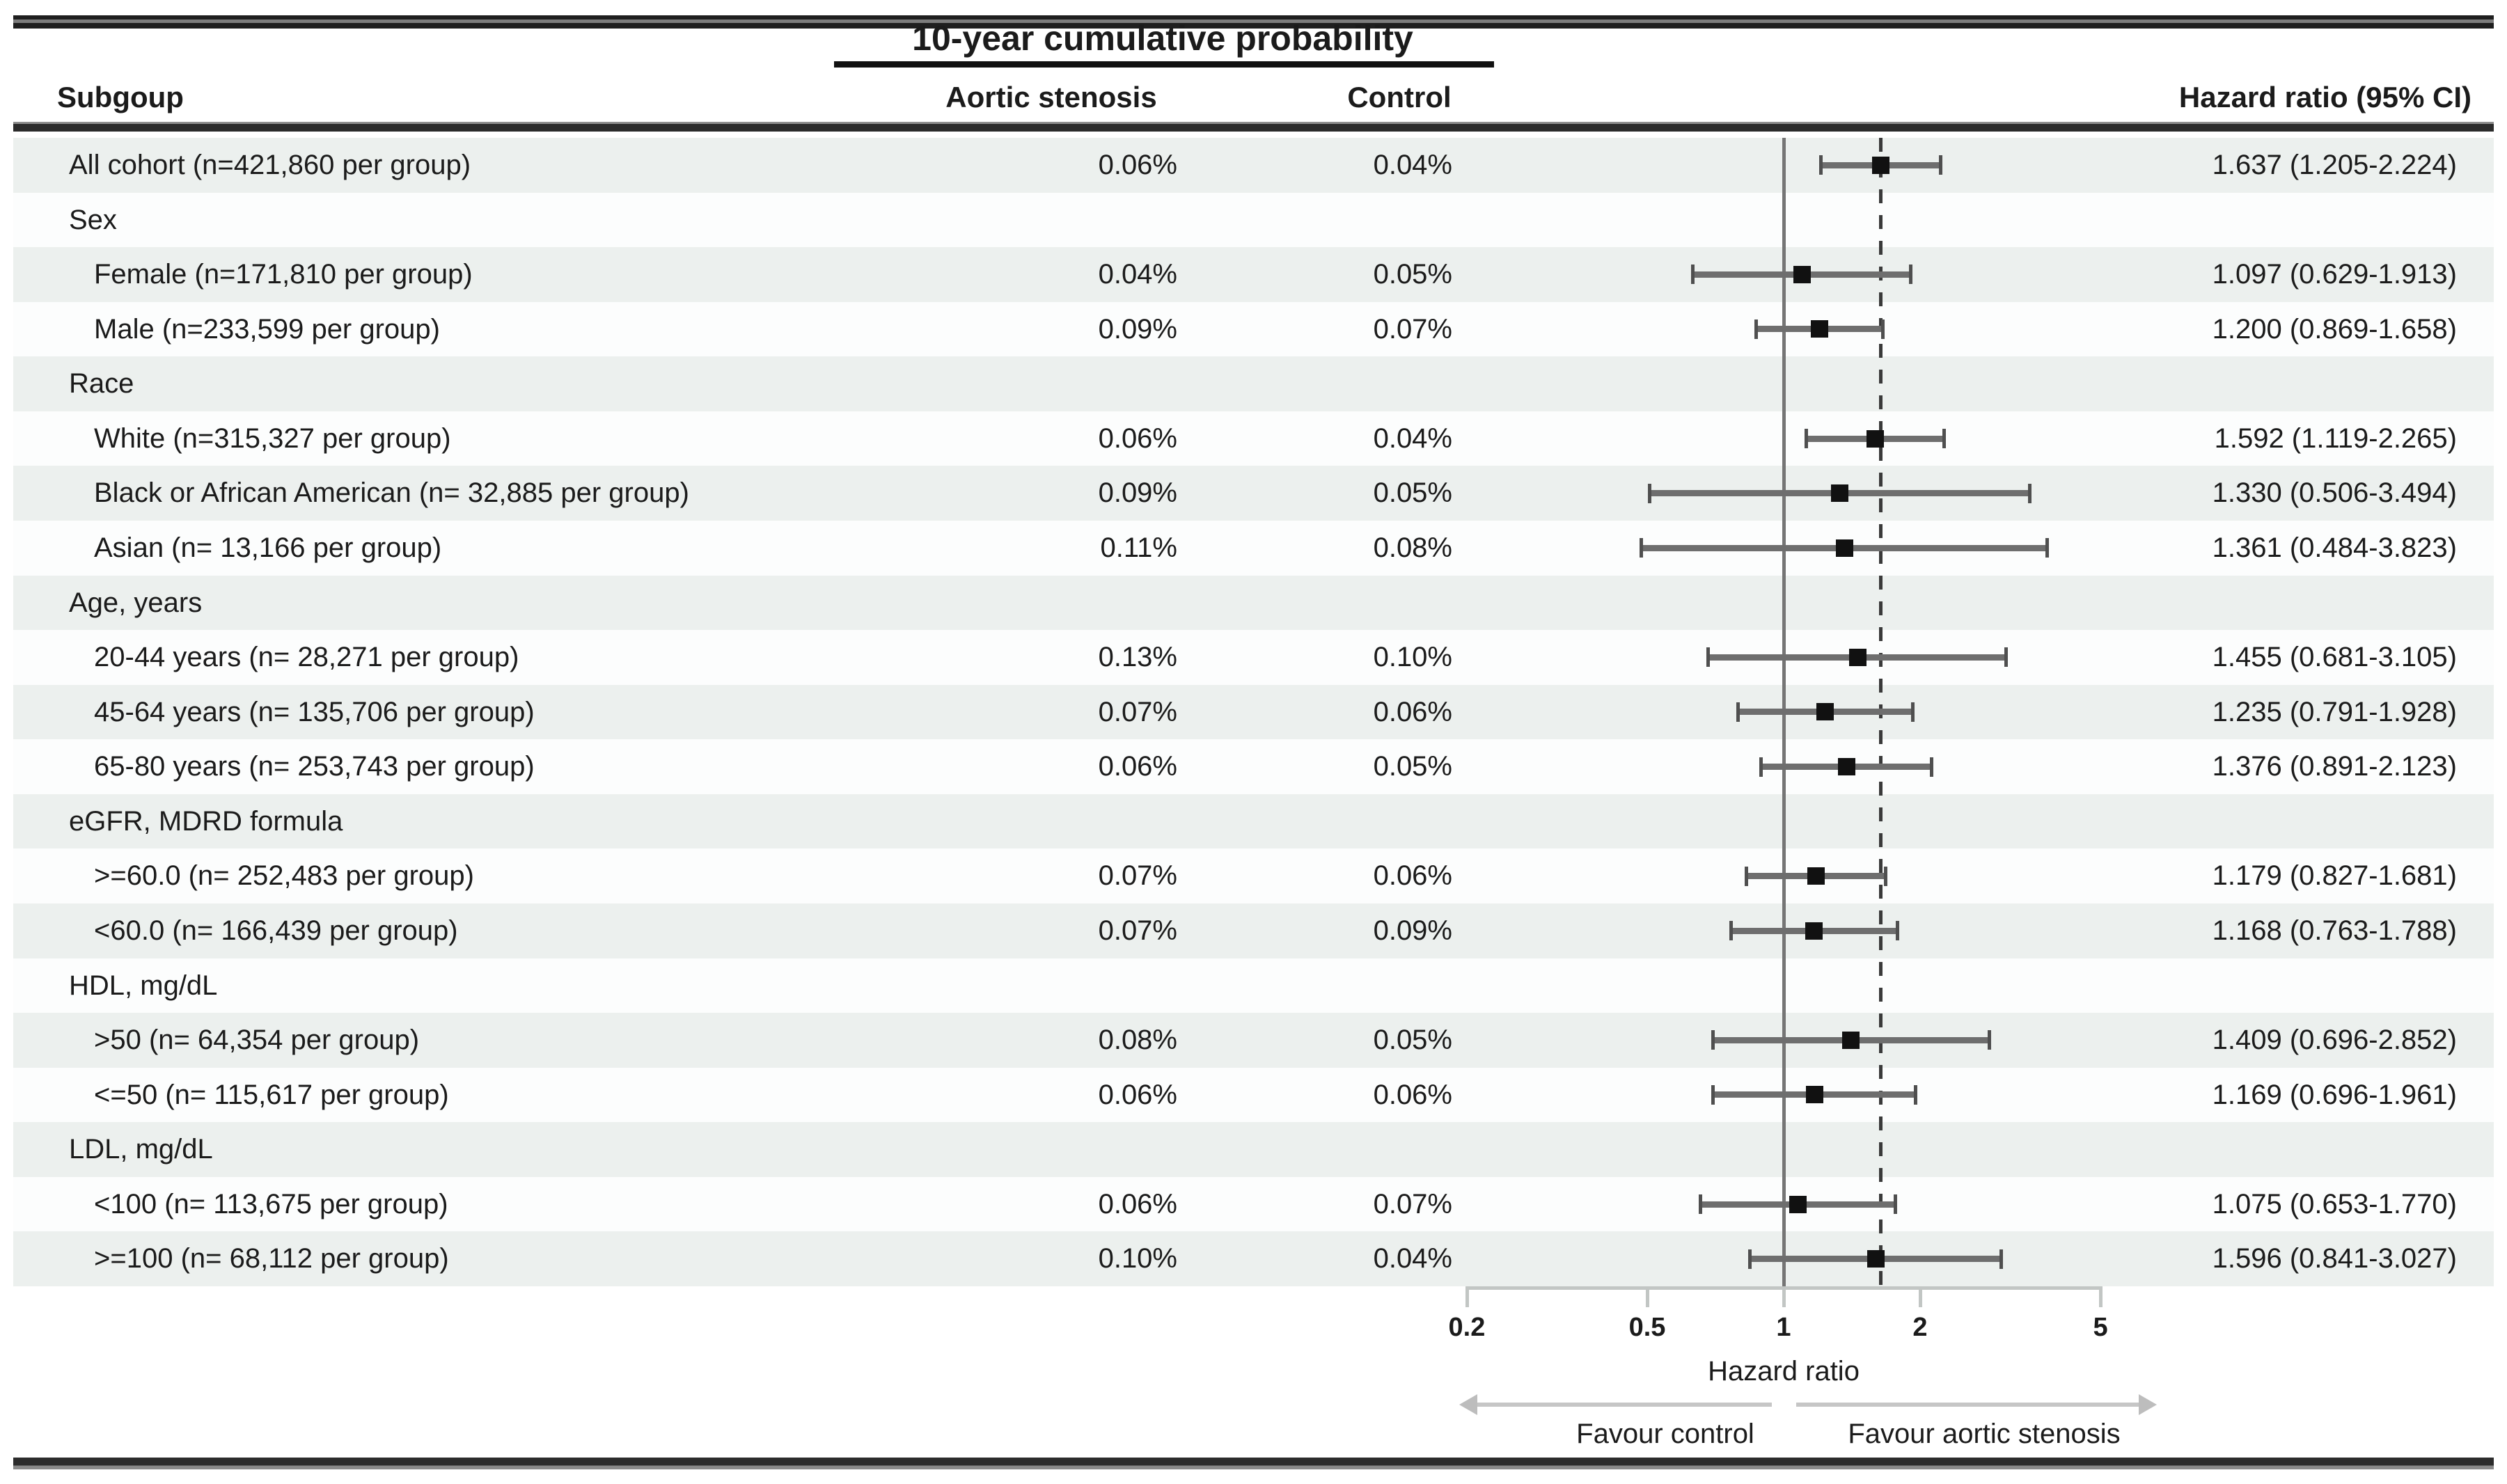 This screenshot has width=2507, height=1484. I want to click on hazard-ratio-value: 1.596 (0.841-3.027), so click(2334, 1258).